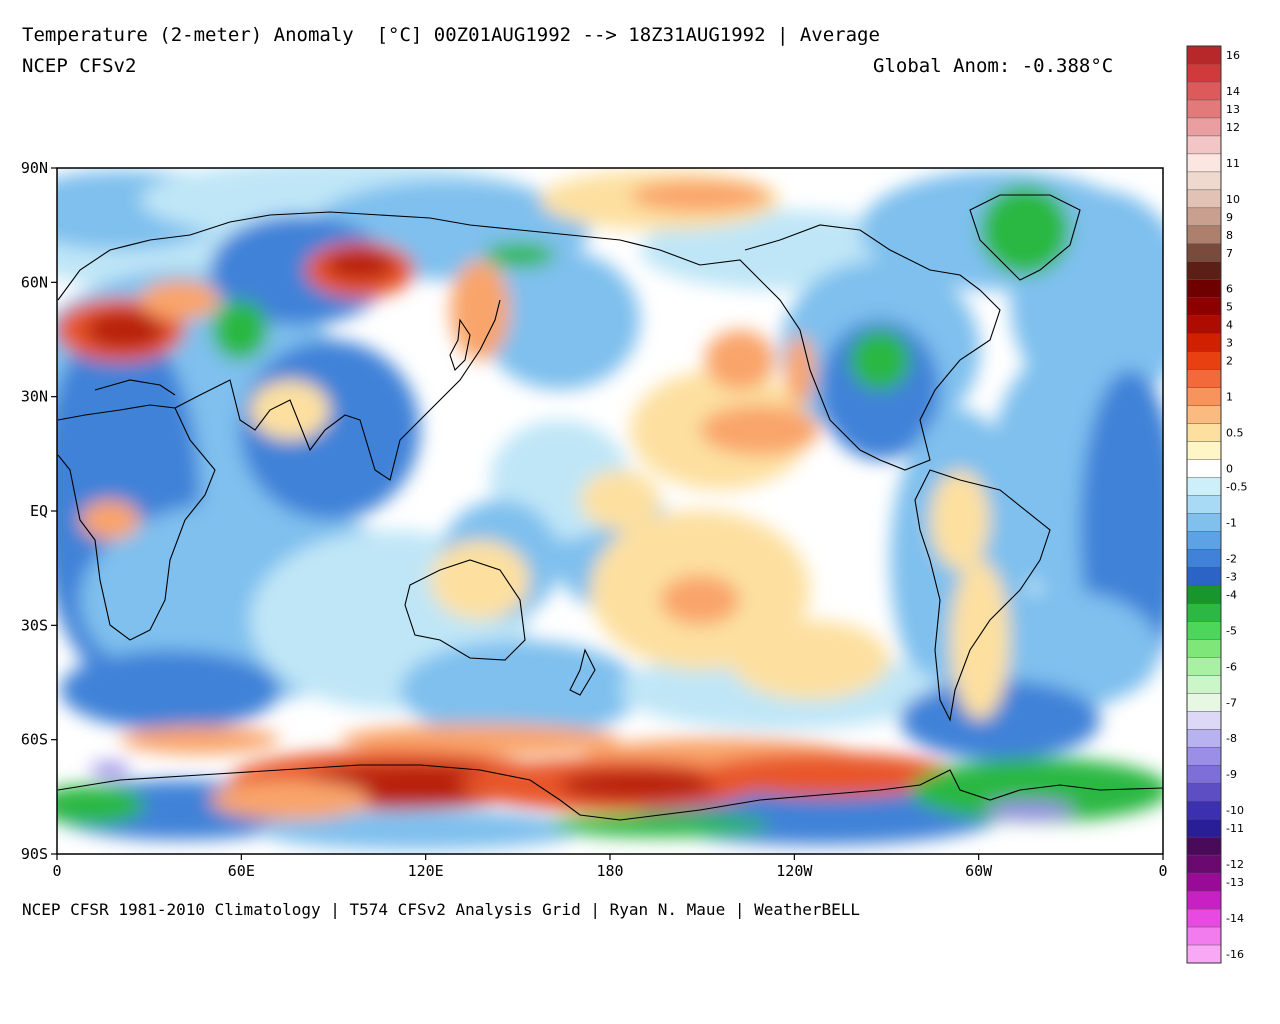  Describe the element at coordinates (1229, 469) in the screenshot. I see `colorbar-label: 0` at that location.